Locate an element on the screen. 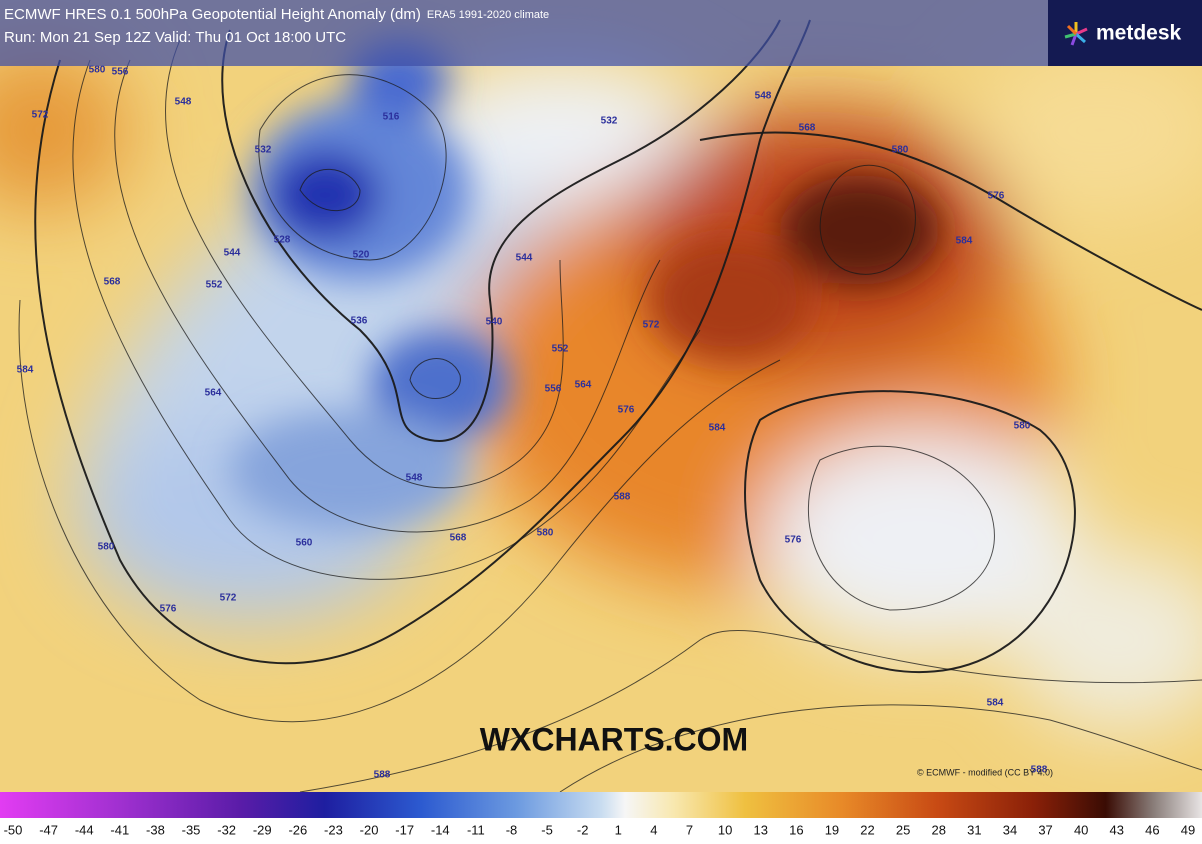  watermark: WXCHARTS.COM is located at coordinates (614, 739).